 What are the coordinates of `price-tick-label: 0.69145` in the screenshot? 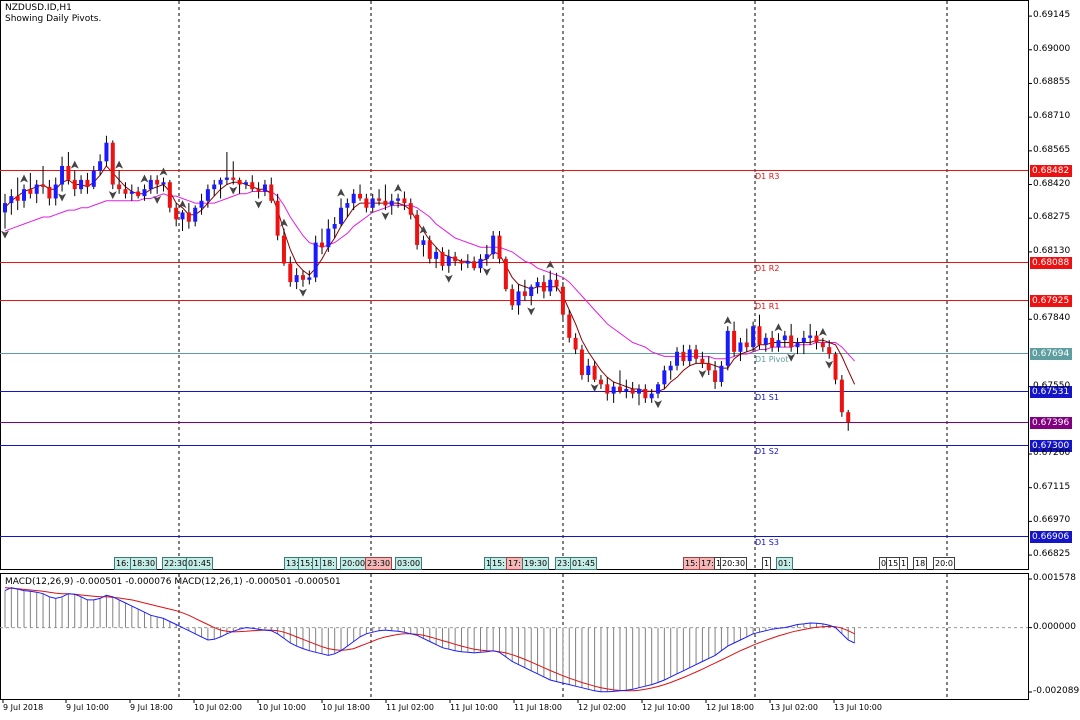 It's located at (1052, 15).